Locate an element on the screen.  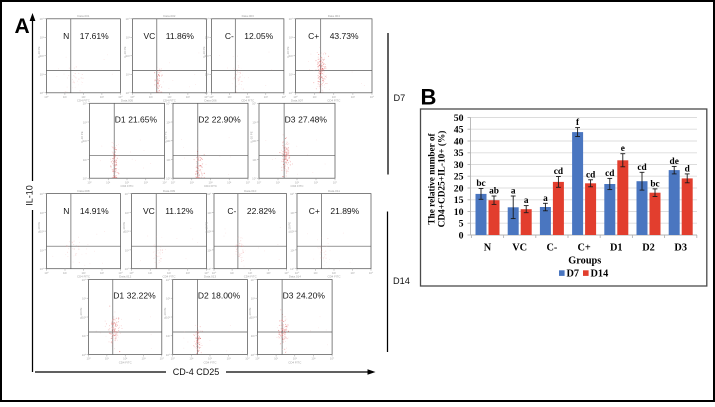
svg-text: 12.05% is located at coordinates (258, 36).